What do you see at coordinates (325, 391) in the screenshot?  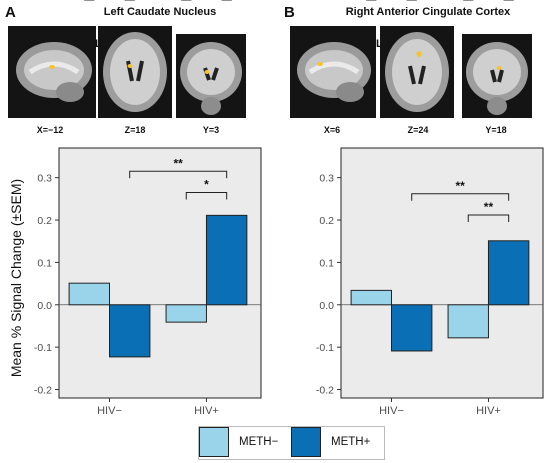 I see `y-tick-label-b: -0.2` at bounding box center [325, 391].